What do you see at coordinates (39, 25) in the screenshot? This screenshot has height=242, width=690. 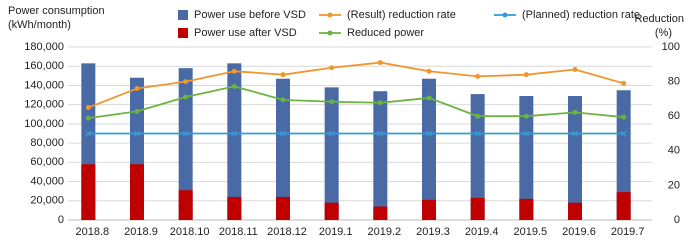 I see `y-axis-label: (kWh/month)` at bounding box center [39, 25].